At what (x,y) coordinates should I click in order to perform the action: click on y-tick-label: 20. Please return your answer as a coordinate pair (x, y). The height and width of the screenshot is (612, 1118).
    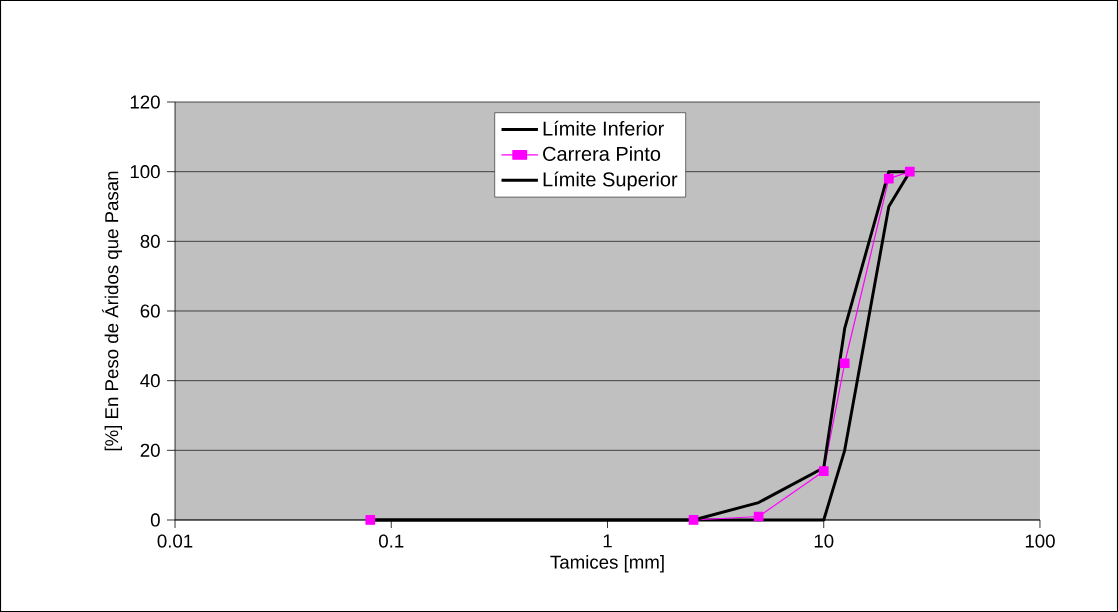
    Looking at the image, I should click on (150, 450).